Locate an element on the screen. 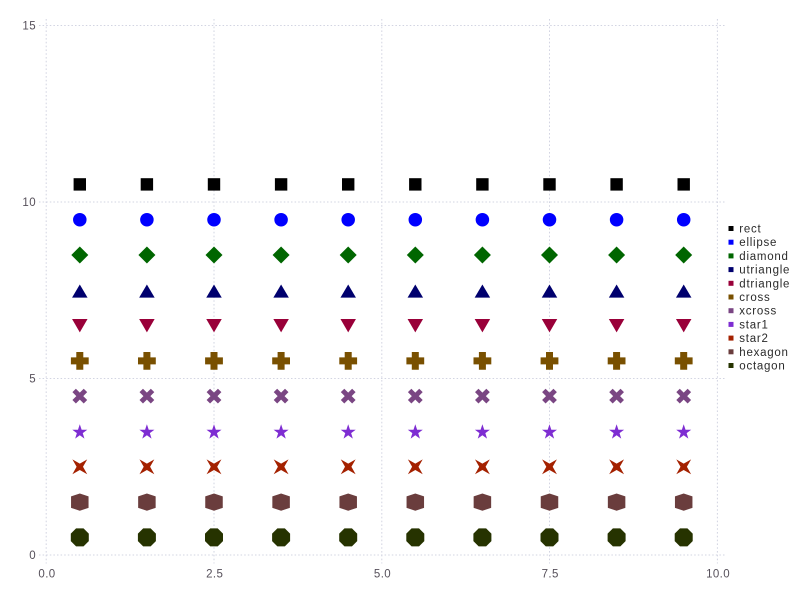 The width and height of the screenshot is (800, 605). svg-text: 7.5 is located at coordinates (550, 574).